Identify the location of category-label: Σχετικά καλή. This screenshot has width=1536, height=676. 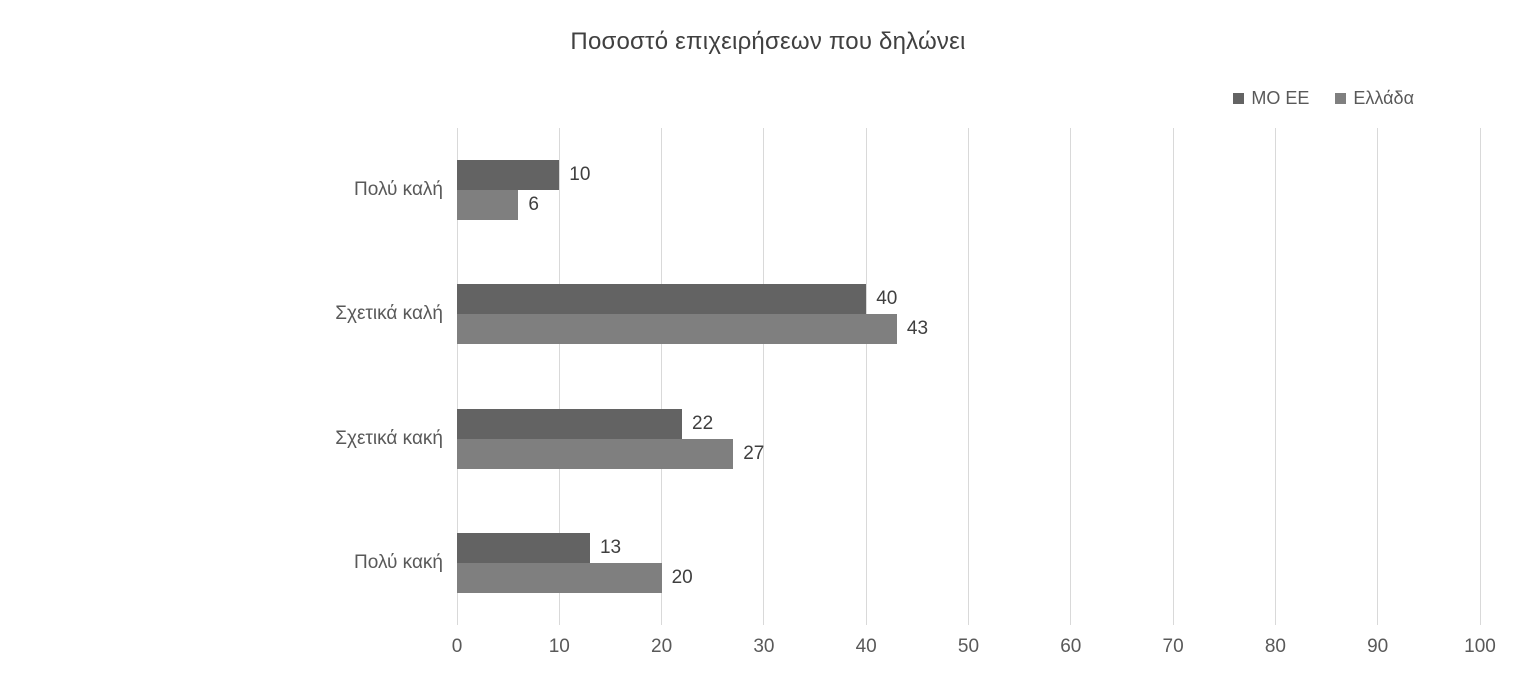
(389, 314).